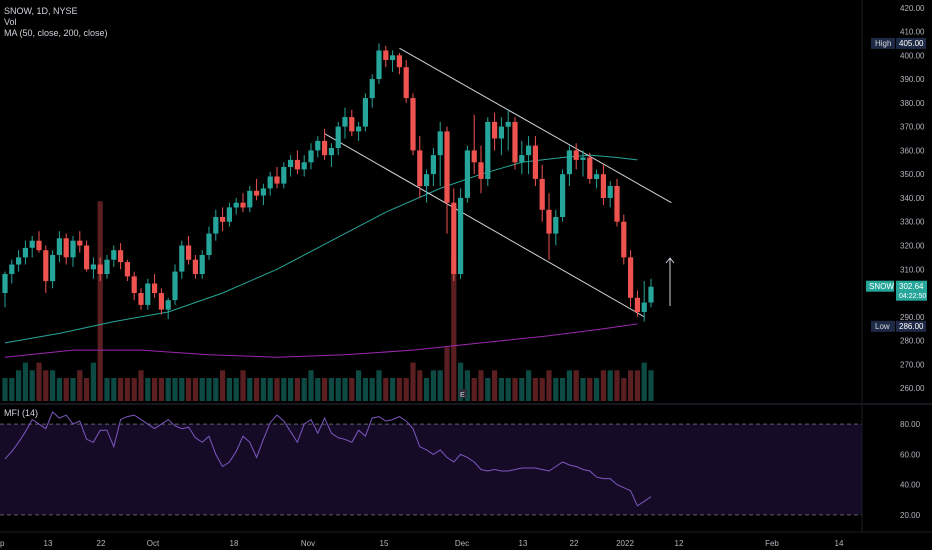  Describe the element at coordinates (21, 413) in the screenshot. I see `mfi-legend: MFI (14)` at that location.